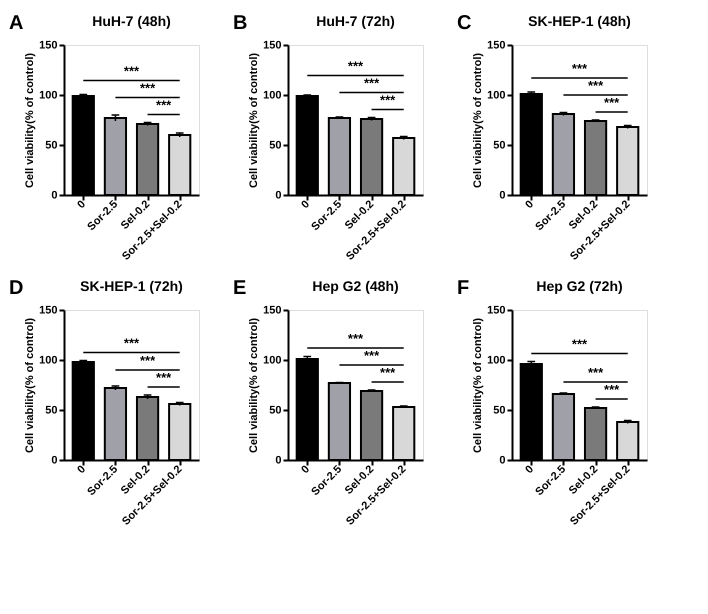 This screenshot has width=708, height=614. Describe the element at coordinates (131, 21) in the screenshot. I see `chart-title: HuH-7 (48h)` at that location.